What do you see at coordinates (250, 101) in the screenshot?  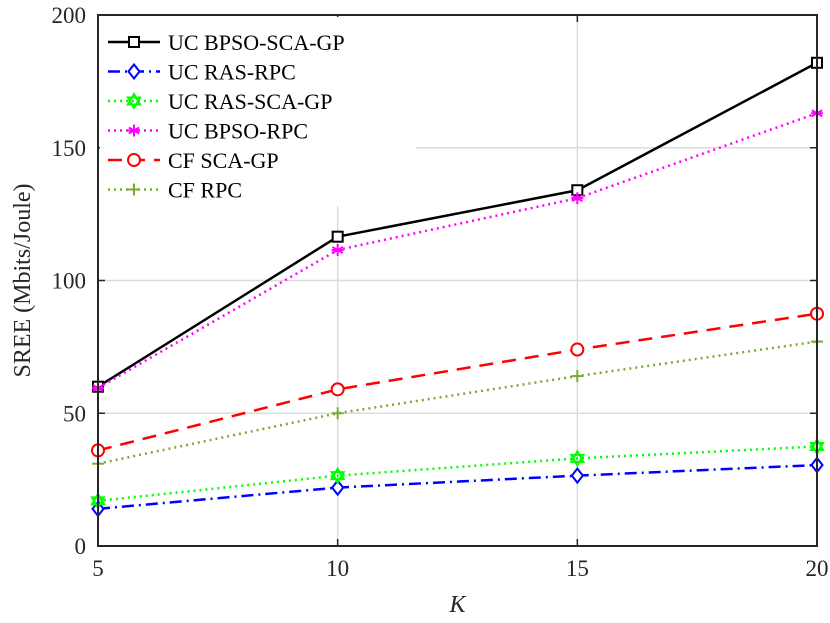 I see `legend-label: UC RAS-SCA-GP` at bounding box center [250, 101].